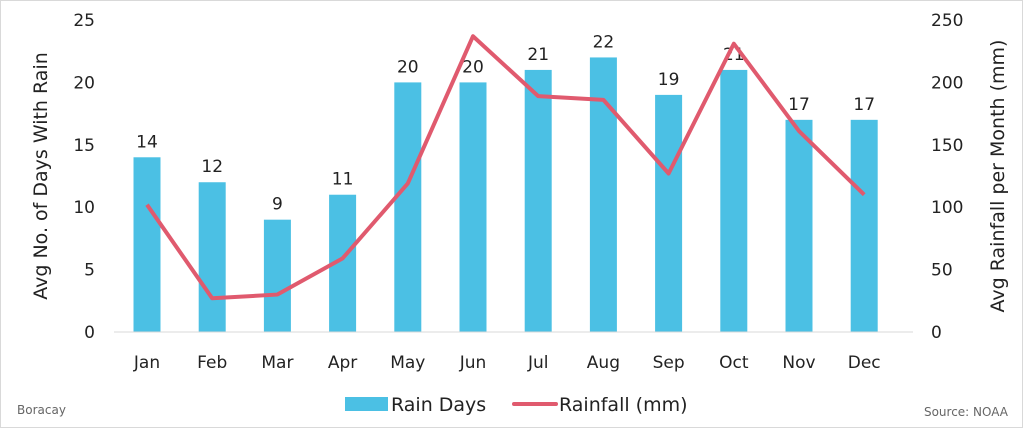 The width and height of the screenshot is (1023, 428). What do you see at coordinates (799, 225) in the screenshot?
I see `bar-nov` at bounding box center [799, 225].